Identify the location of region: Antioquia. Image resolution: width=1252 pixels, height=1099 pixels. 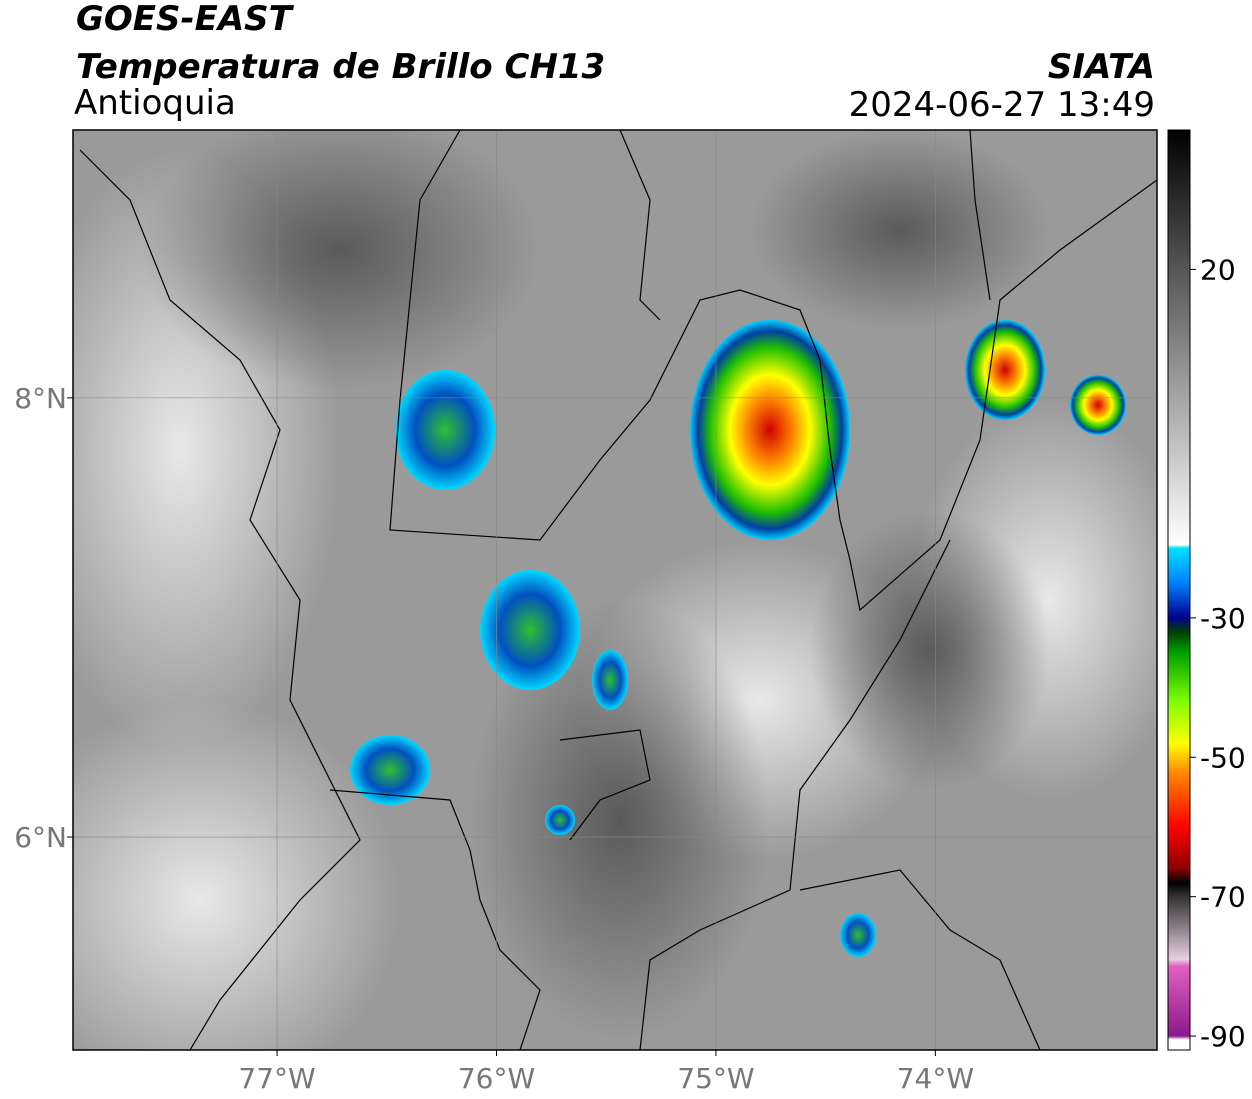
(155, 103).